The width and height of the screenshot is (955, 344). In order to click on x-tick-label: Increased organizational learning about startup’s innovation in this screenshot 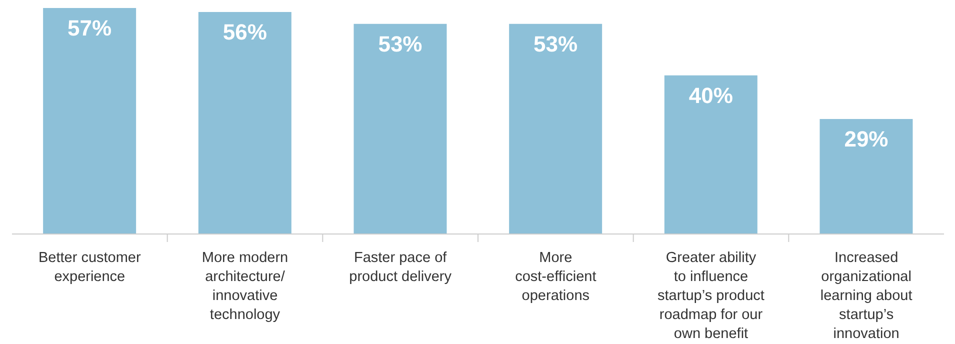, I will do `click(866, 296)`.